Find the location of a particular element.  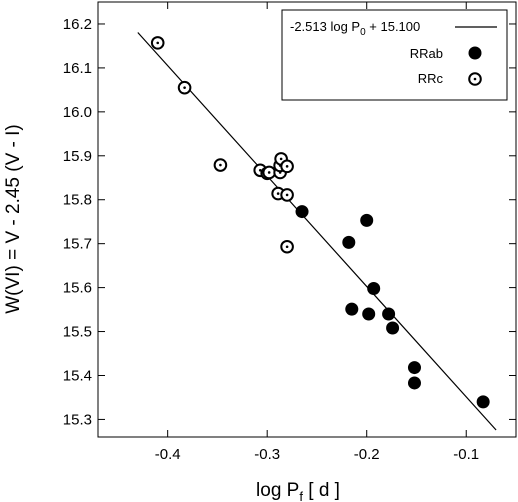

y-tick-label: 15.4 is located at coordinates (77, 375).